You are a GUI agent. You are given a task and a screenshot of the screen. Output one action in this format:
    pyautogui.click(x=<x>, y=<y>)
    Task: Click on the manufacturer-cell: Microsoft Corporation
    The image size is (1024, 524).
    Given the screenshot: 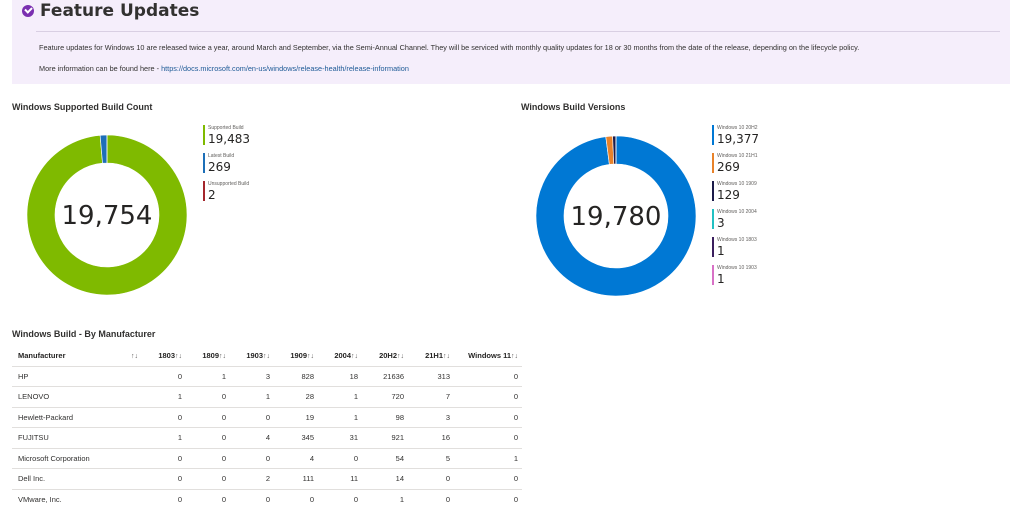 What is the action you would take?
    pyautogui.click(x=62, y=458)
    